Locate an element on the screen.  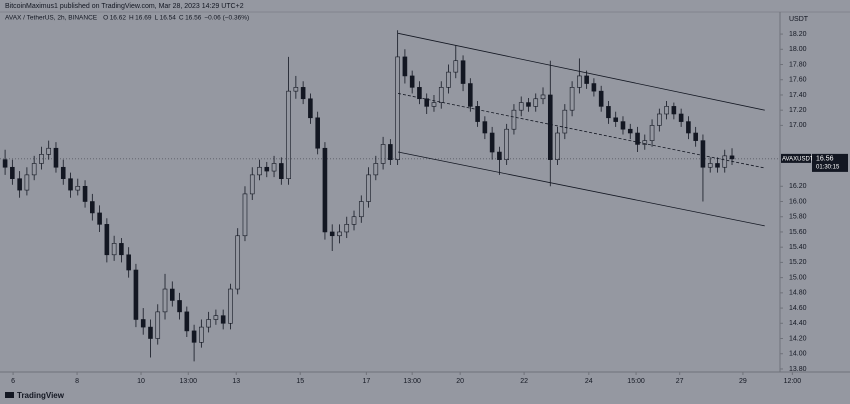
x-tick-label: 22 is located at coordinates (524, 381).